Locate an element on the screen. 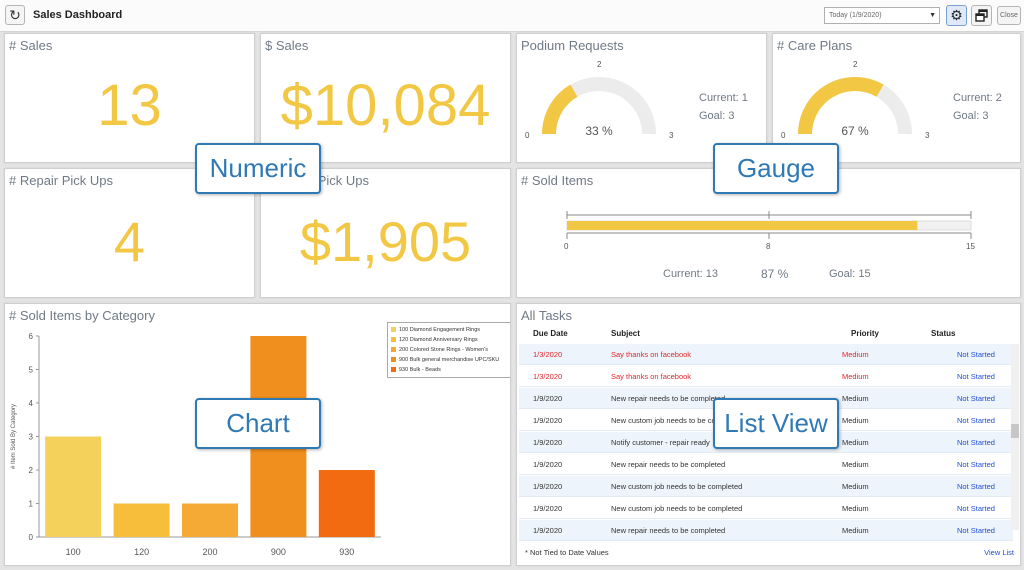 The height and width of the screenshot is (570, 1024). panel-title: Podium Requests is located at coordinates (572, 45).